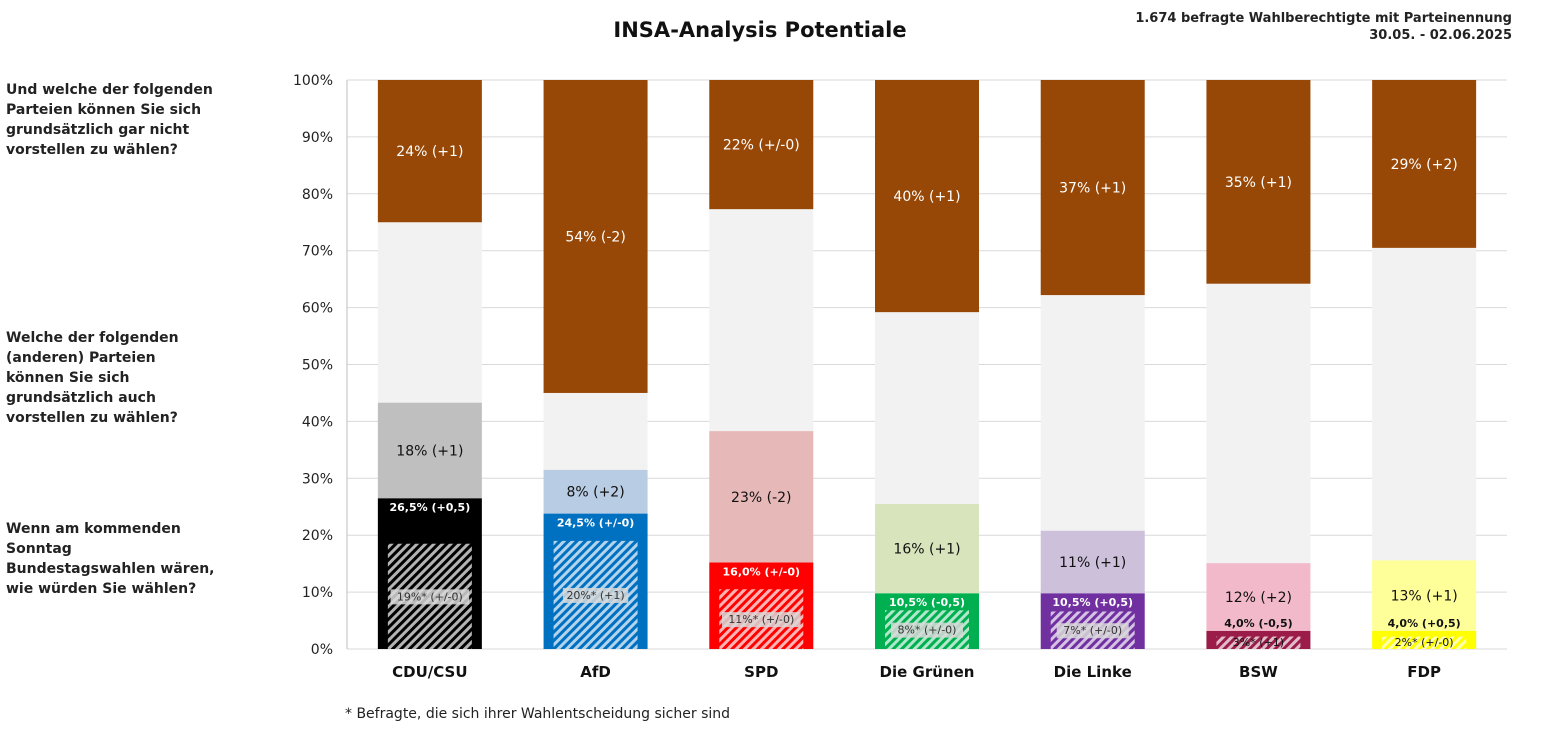 The image size is (1549, 737). I want to click on x-category-label: Die Linke, so click(1093, 672).